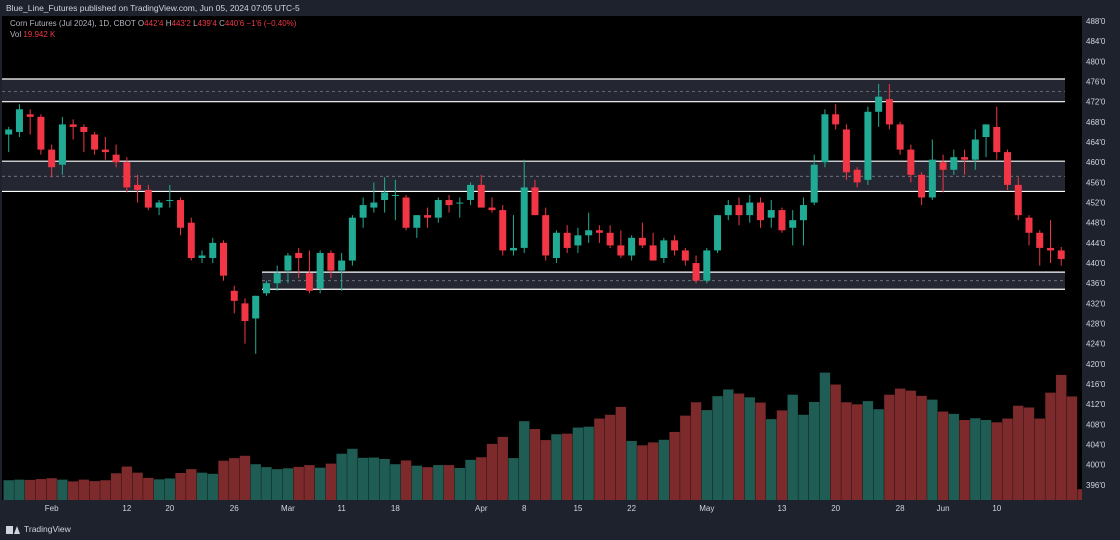 This screenshot has width=1120, height=540. What do you see at coordinates (577, 508) in the screenshot?
I see `time-tick-label: 15` at bounding box center [577, 508].